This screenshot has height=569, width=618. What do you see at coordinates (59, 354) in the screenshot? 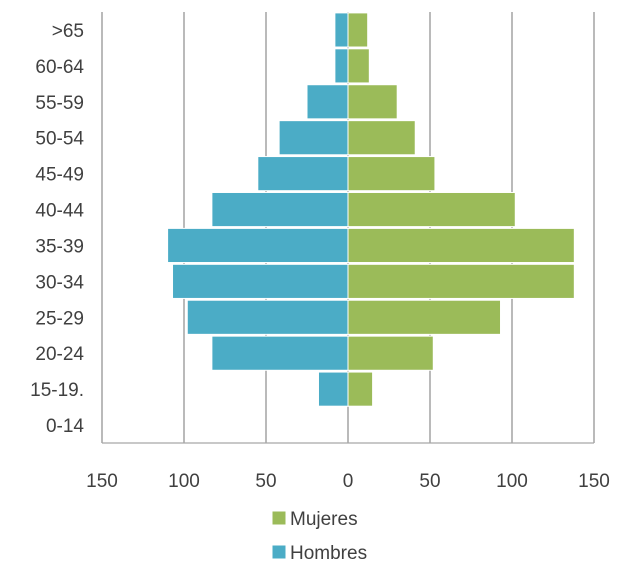
I see `y-tick-label: 20-24` at bounding box center [59, 354].